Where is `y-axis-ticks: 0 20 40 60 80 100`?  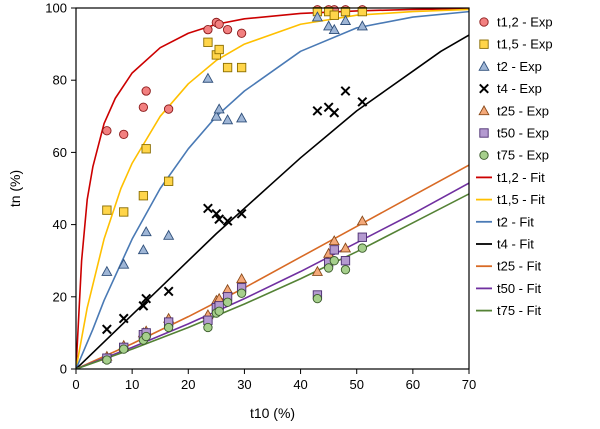 y-axis-ticks: 0 20 40 60 80 100 is located at coordinates (60, 189).